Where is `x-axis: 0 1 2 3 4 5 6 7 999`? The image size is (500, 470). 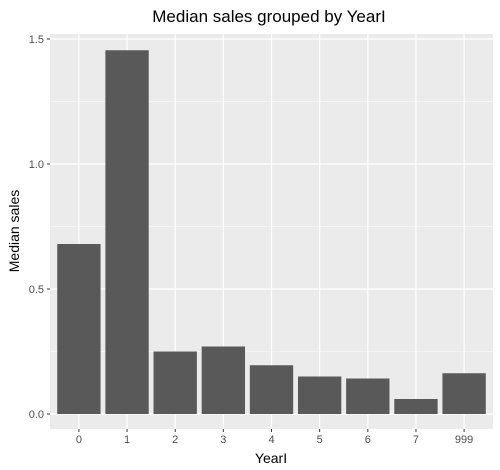
x-axis: 0 1 2 3 4 5 6 7 999 is located at coordinates (274, 437).